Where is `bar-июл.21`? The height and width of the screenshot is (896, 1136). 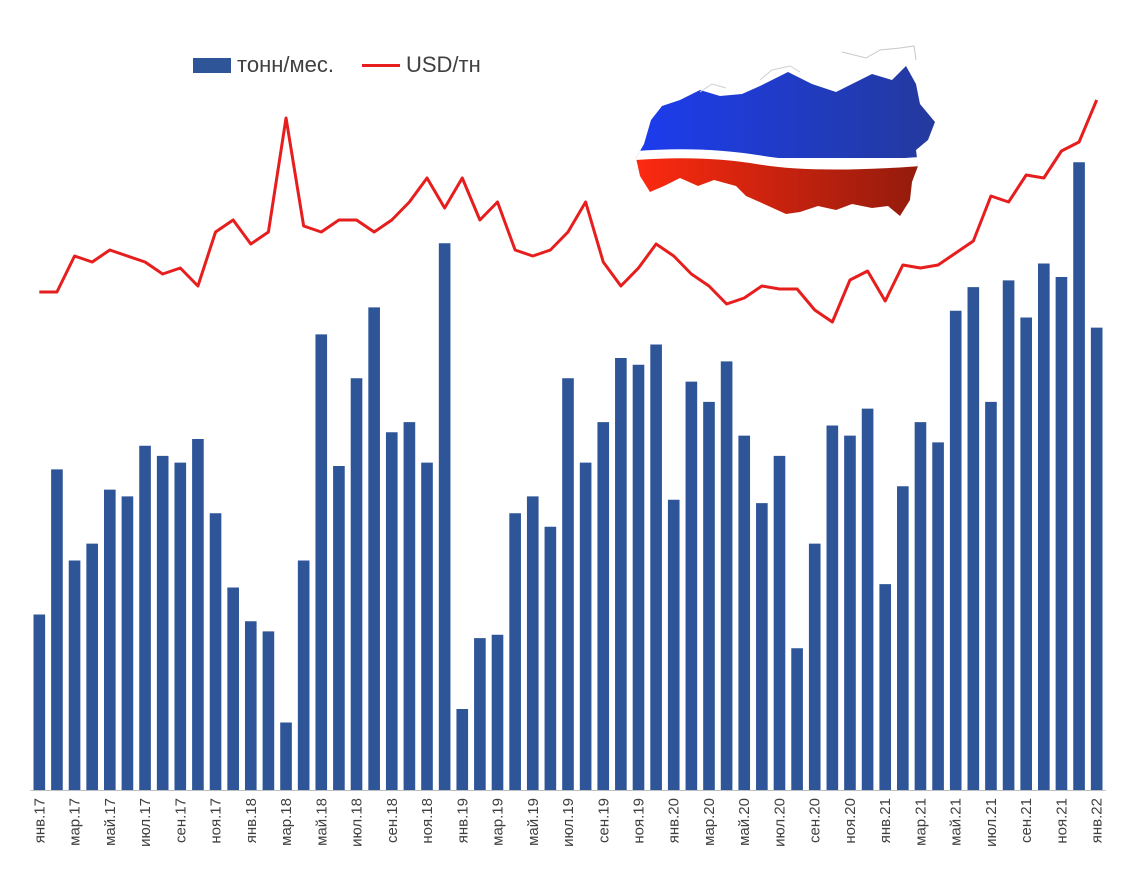 bar-июл.21 is located at coordinates (991, 596).